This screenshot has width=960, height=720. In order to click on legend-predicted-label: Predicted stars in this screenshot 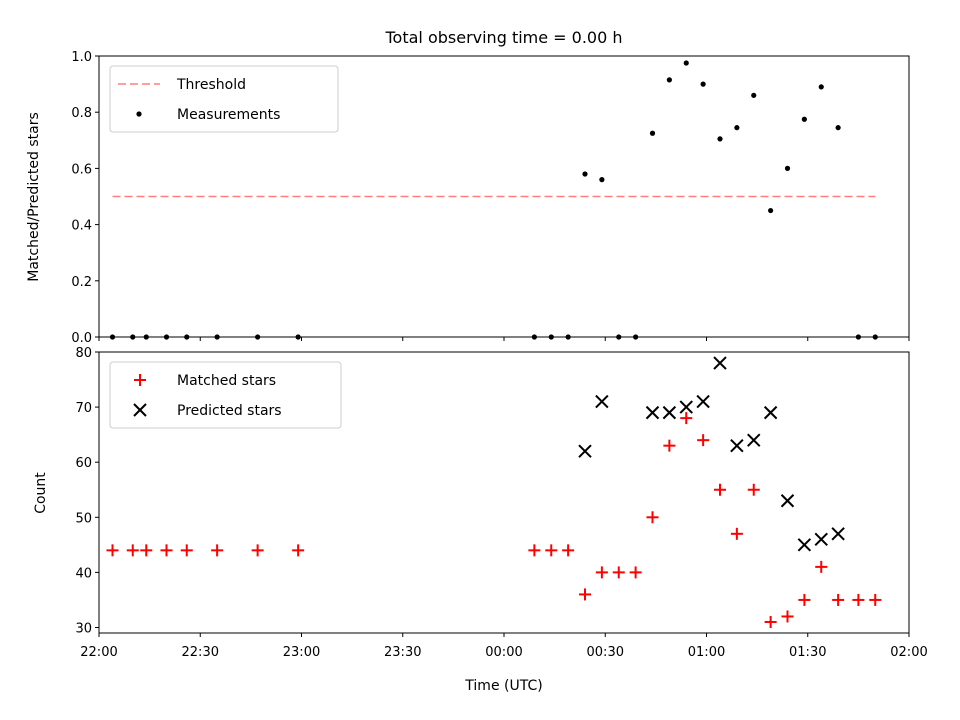, I will do `click(229, 411)`.